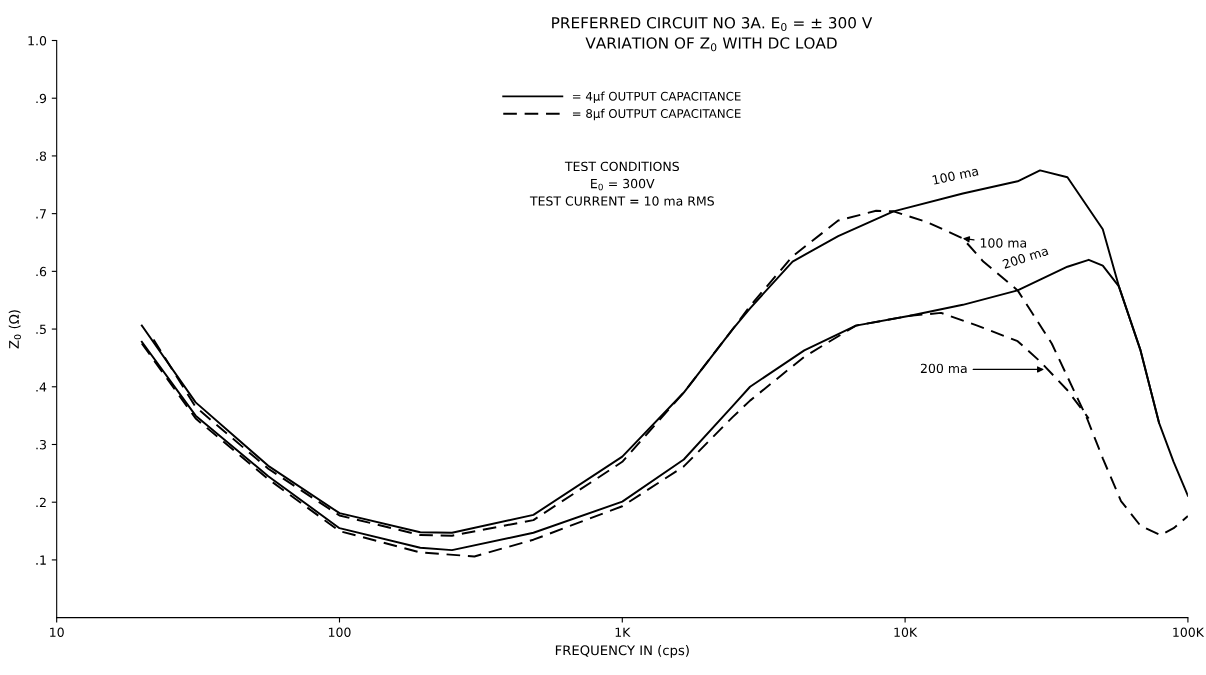 This screenshot has width=1206, height=675. What do you see at coordinates (41, 502) in the screenshot?
I see `y-tick-label: .2` at bounding box center [41, 502].